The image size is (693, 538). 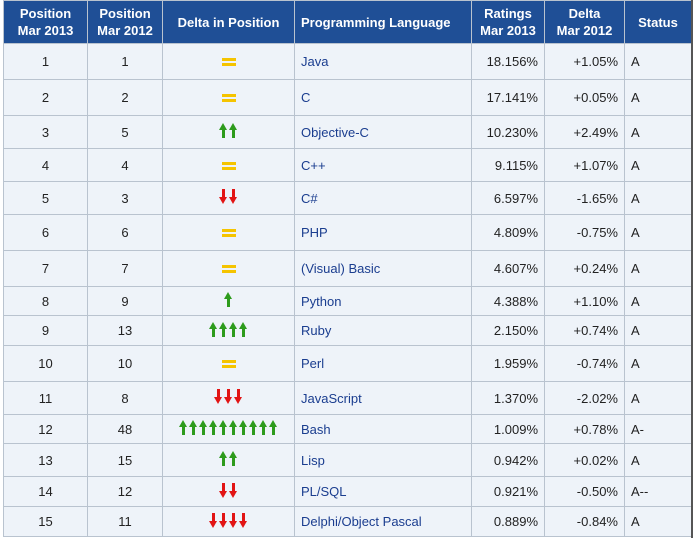 What do you see at coordinates (584, 429) in the screenshot?
I see `delta-cell: +0.78%` at bounding box center [584, 429].